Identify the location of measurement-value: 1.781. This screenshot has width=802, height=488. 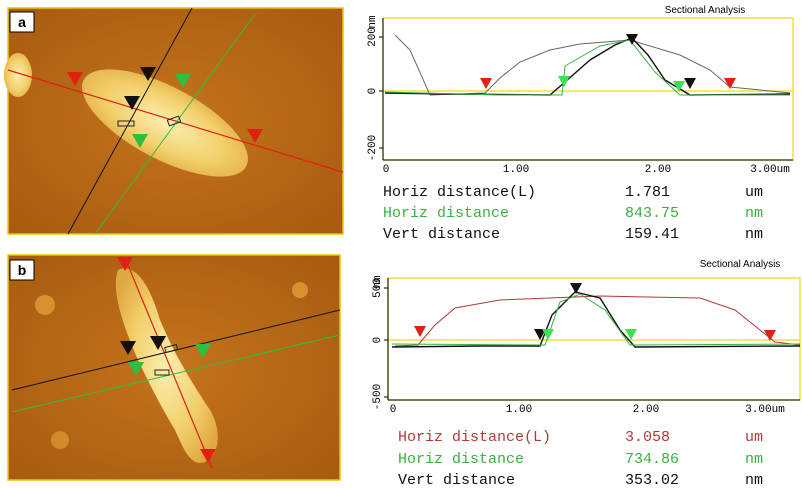
(647, 192).